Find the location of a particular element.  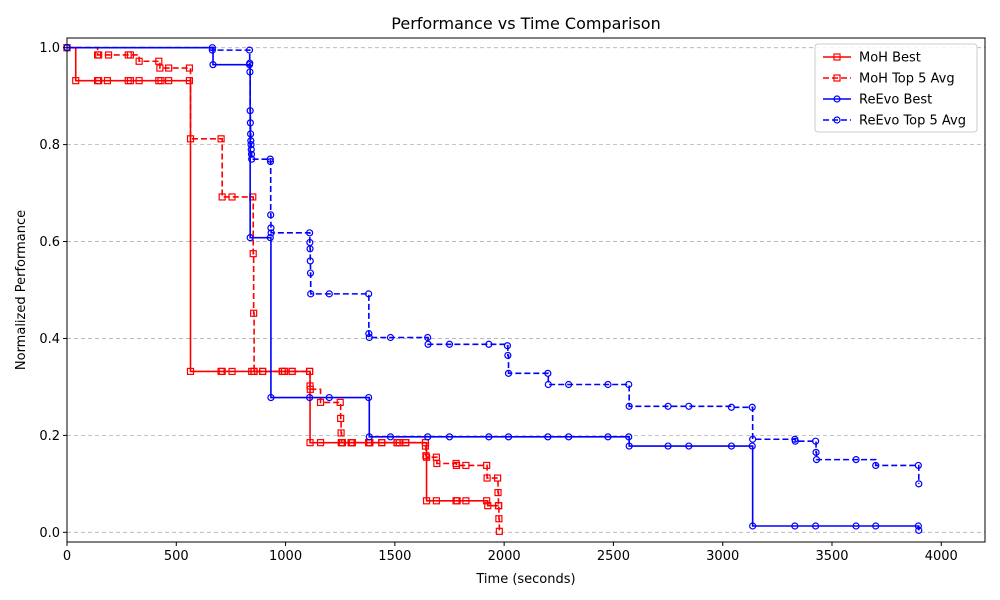

legend-box is located at coordinates (896, 88).